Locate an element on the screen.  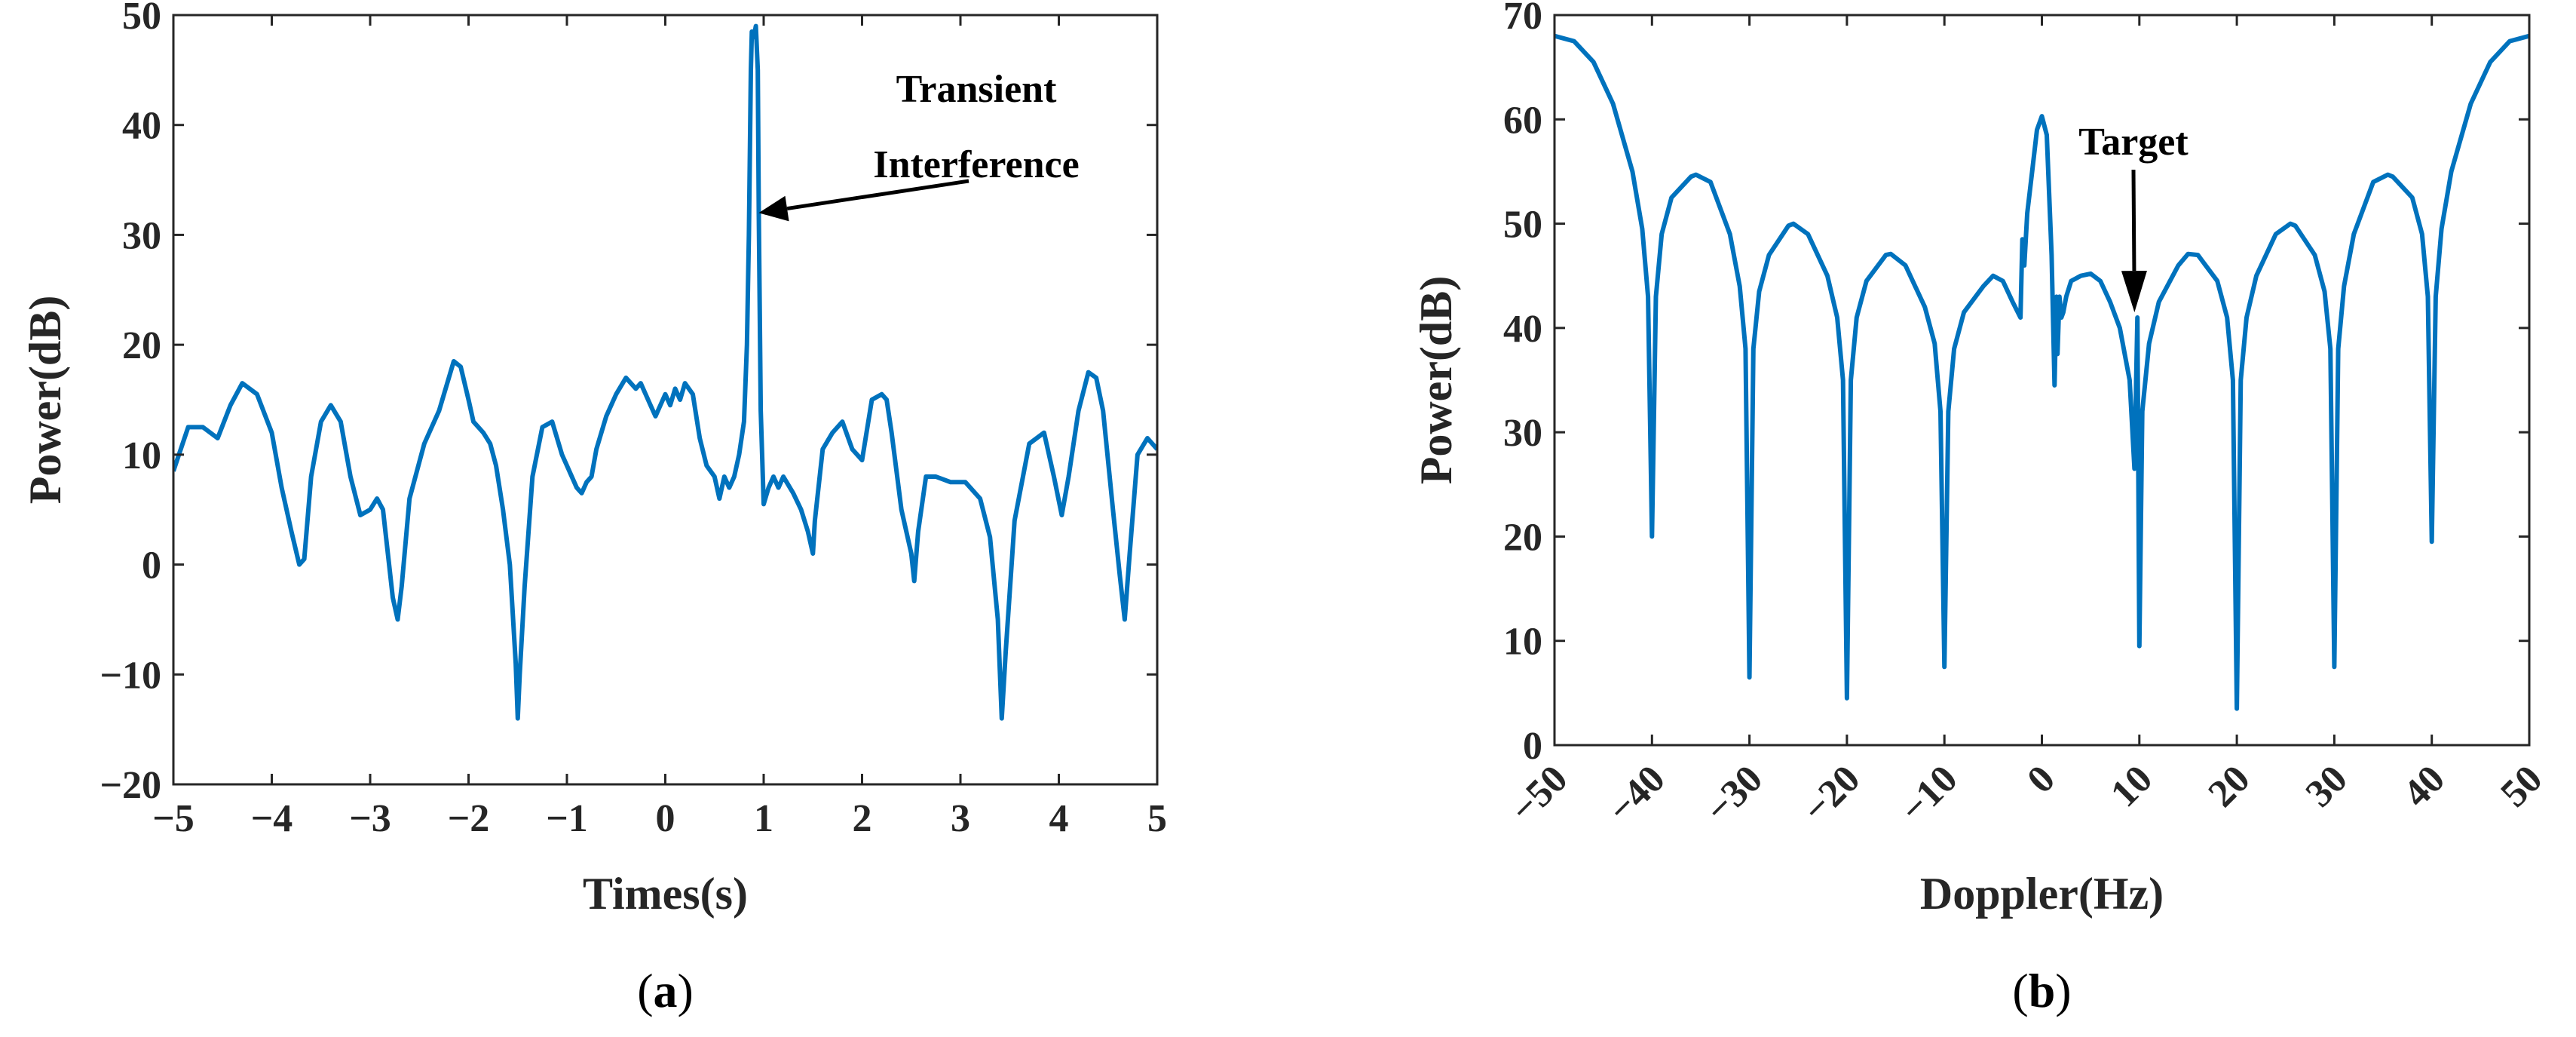
panel-a-y-tick-label: 10 is located at coordinates (141, 455).